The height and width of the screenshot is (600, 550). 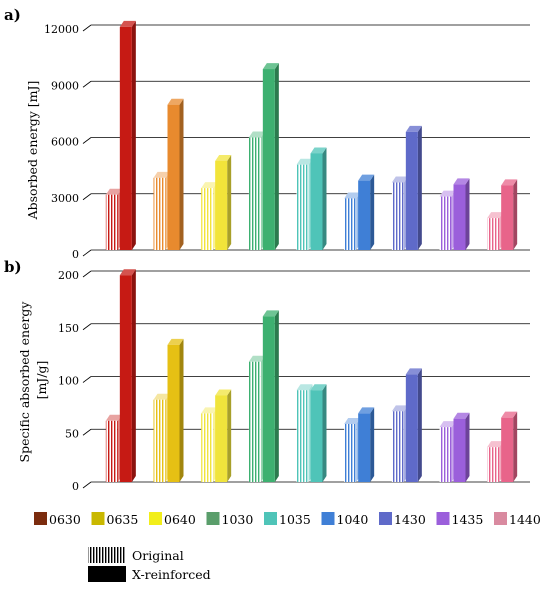 I want to click on bar-1440-x-reinforced, so click(x=509, y=214).